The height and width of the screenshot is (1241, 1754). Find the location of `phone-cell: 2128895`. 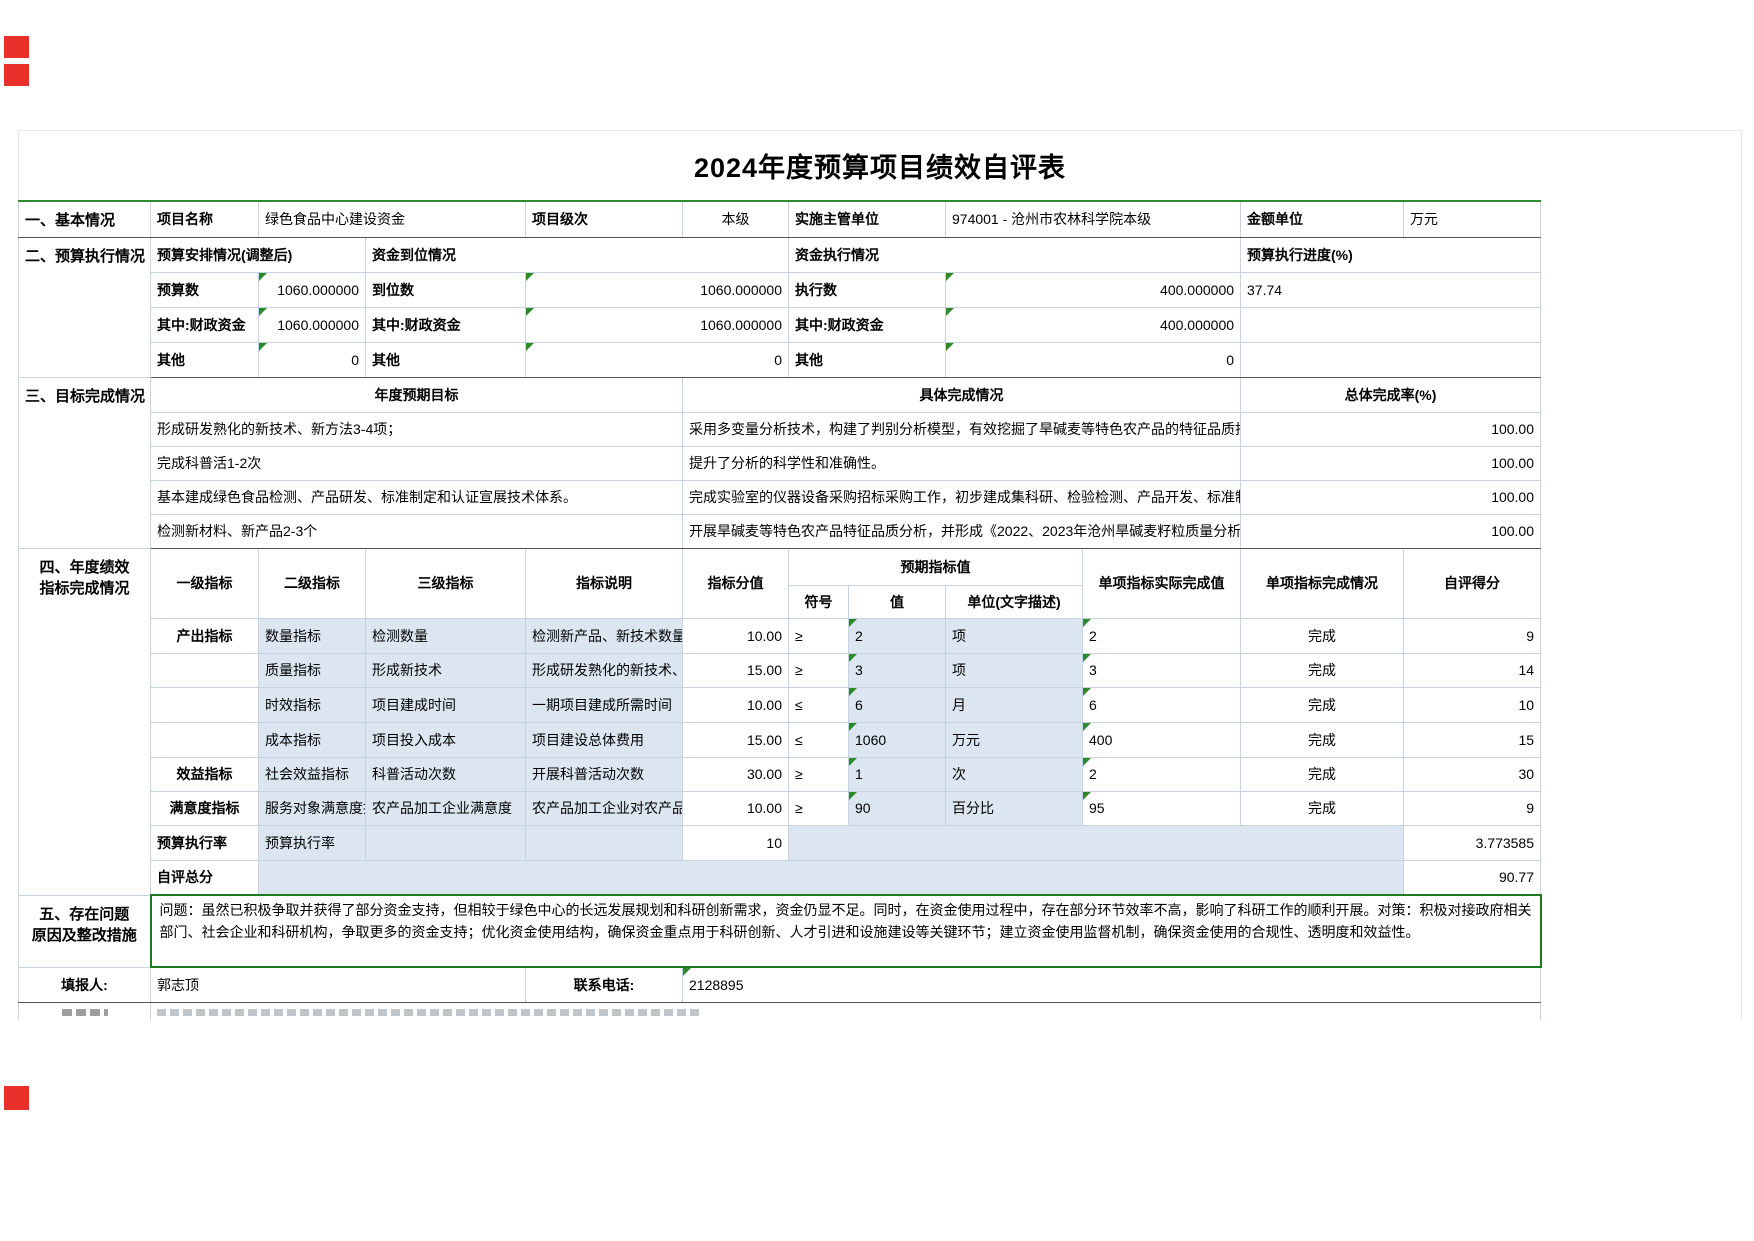

phone-cell: 2128895 is located at coordinates (1111, 984).